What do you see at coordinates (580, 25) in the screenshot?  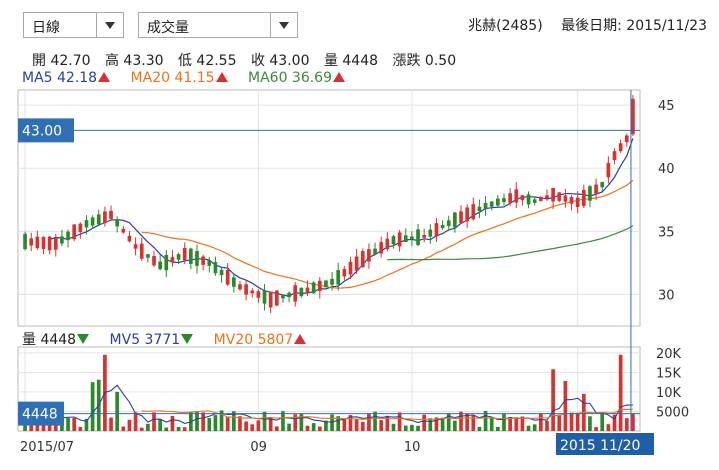 I see `header-info: 兆赫(2485) 最後日期: 2015/11/23` at bounding box center [580, 25].